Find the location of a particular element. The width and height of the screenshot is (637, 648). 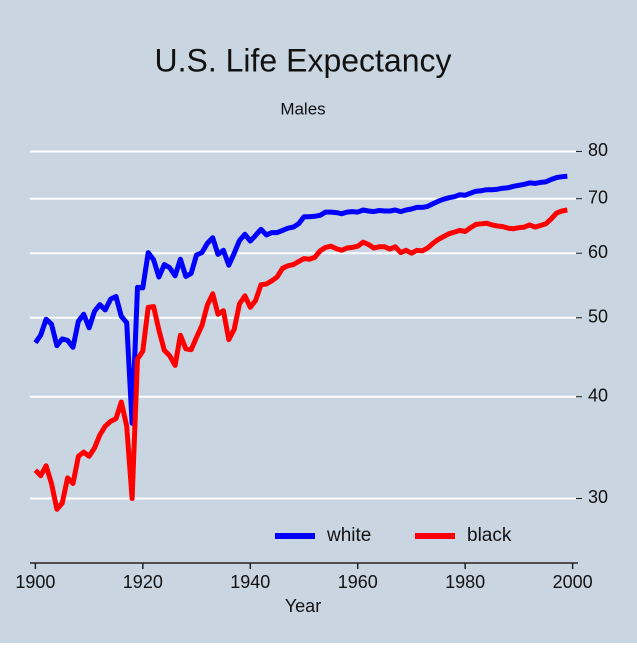

y-tick-label: 40 is located at coordinates (598, 395).